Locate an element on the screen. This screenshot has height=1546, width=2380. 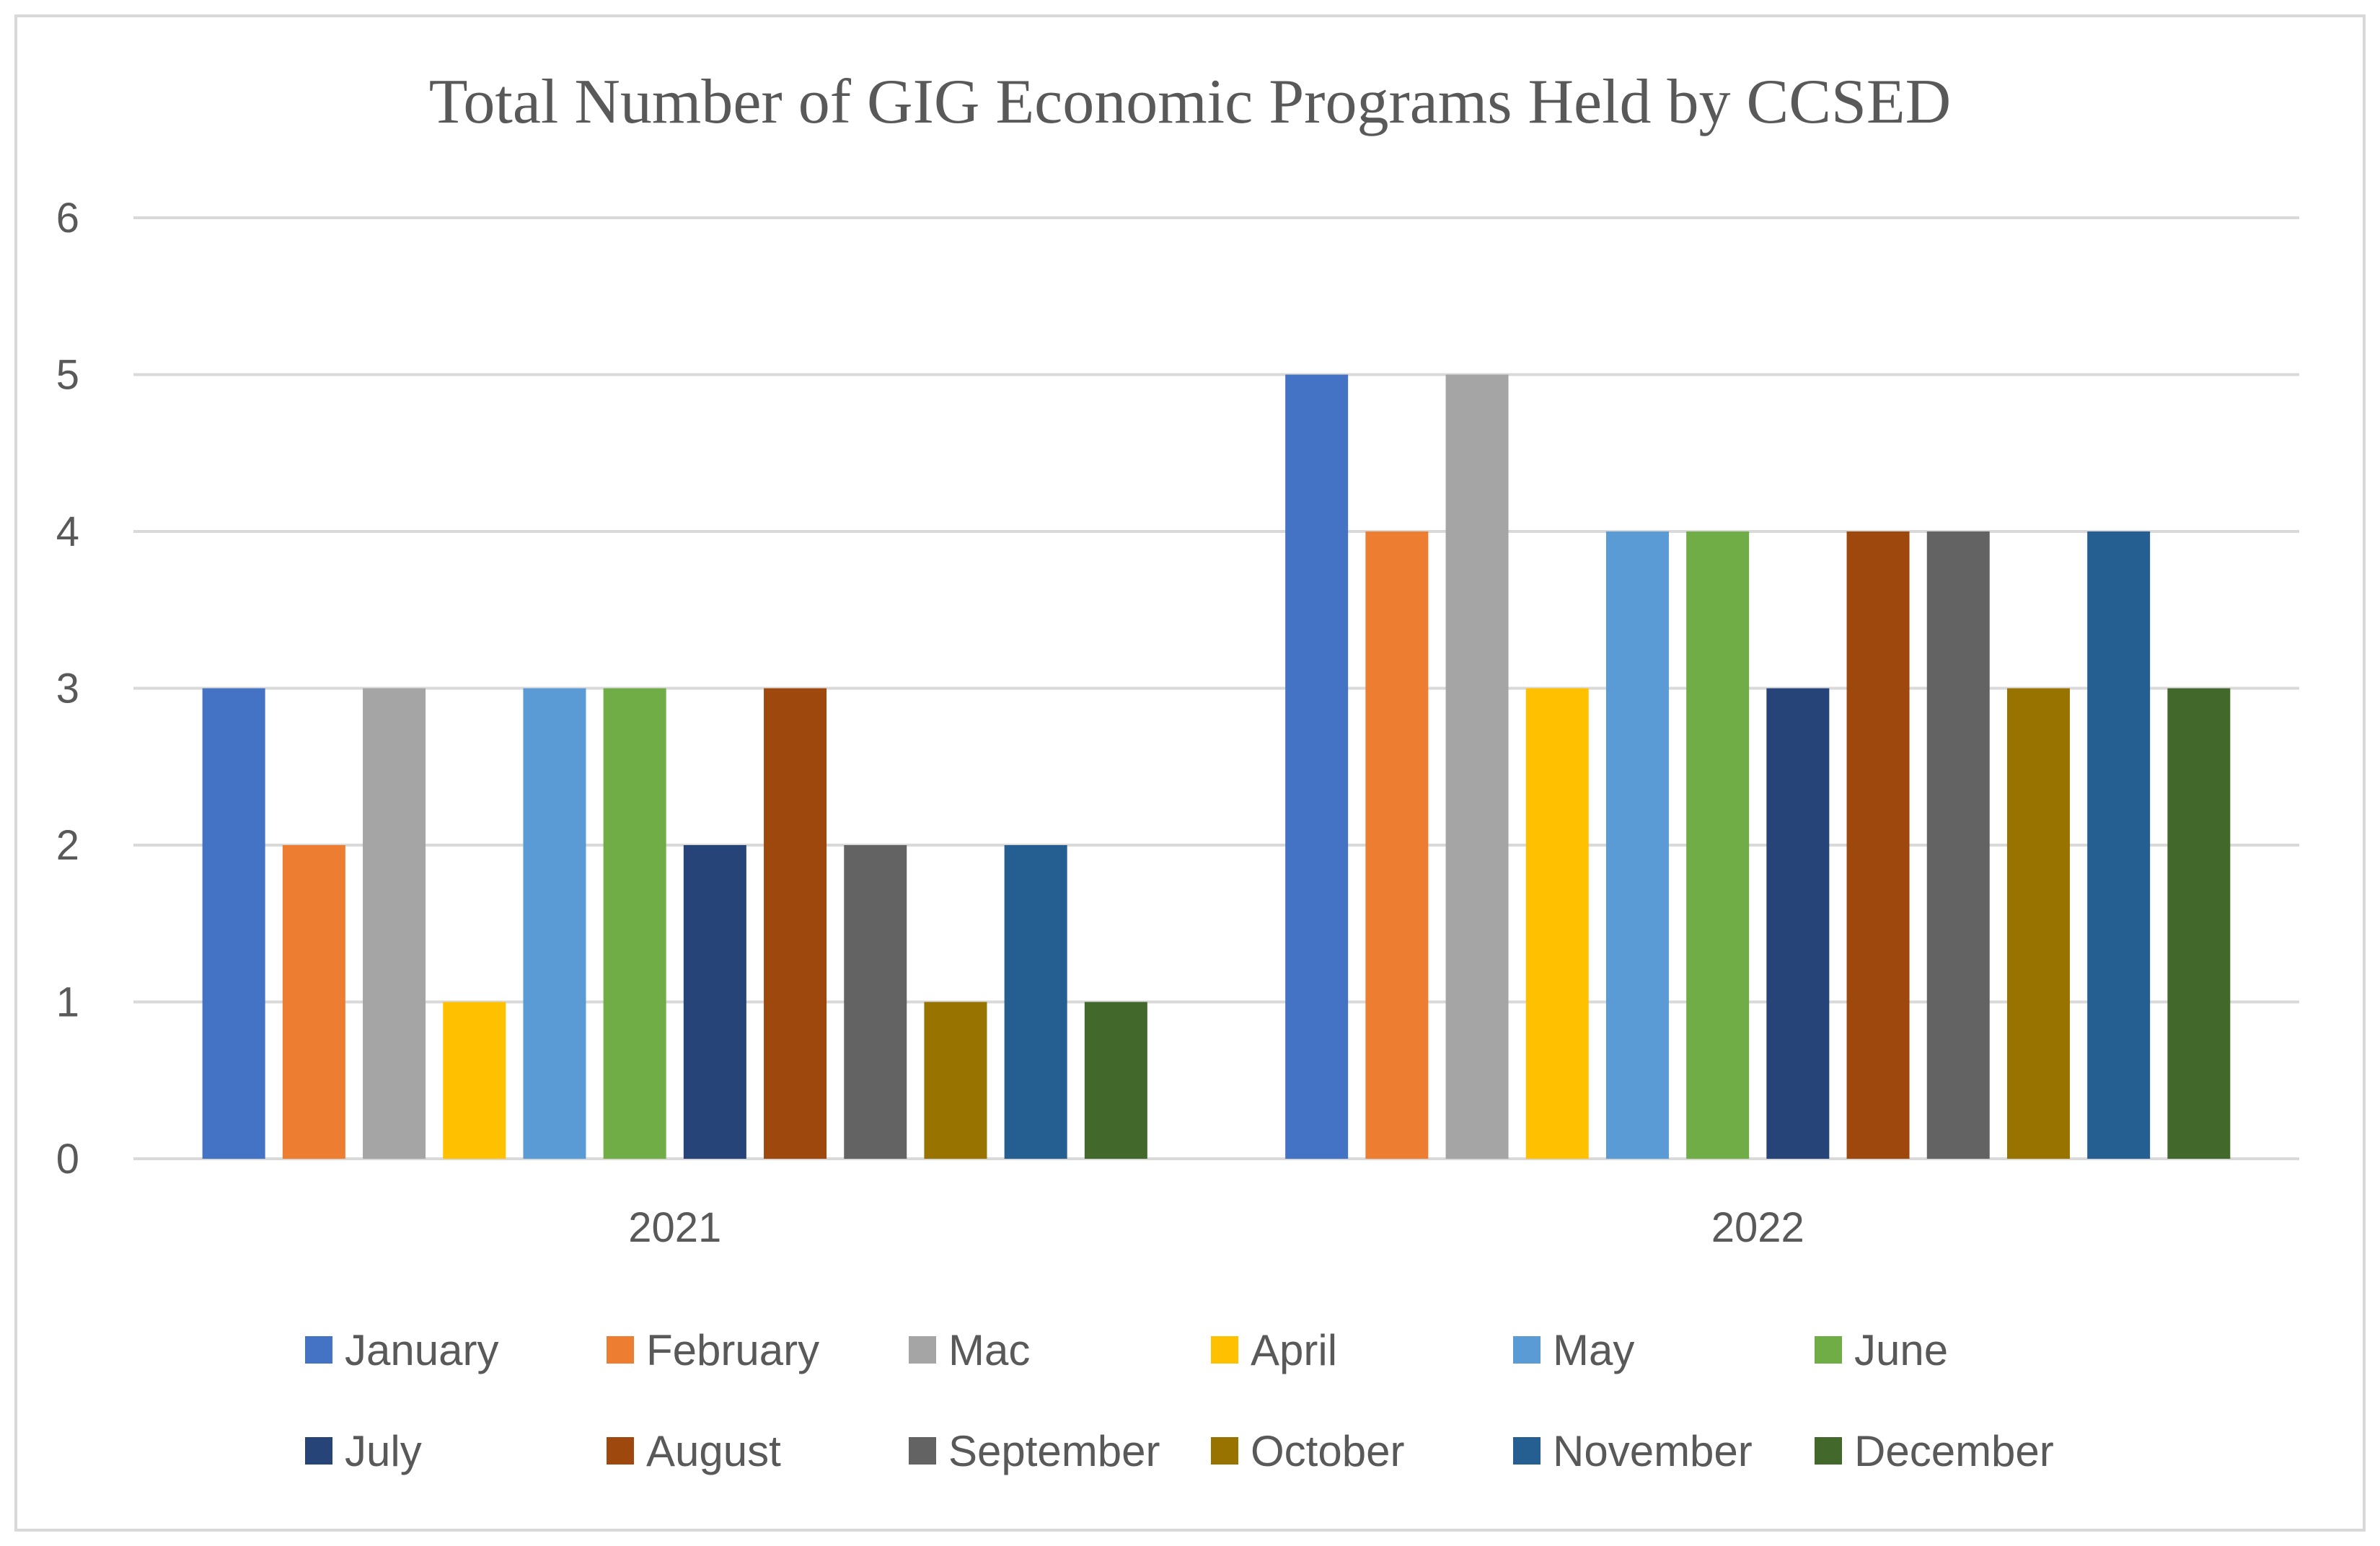
legend-label: February is located at coordinates (732, 1350).